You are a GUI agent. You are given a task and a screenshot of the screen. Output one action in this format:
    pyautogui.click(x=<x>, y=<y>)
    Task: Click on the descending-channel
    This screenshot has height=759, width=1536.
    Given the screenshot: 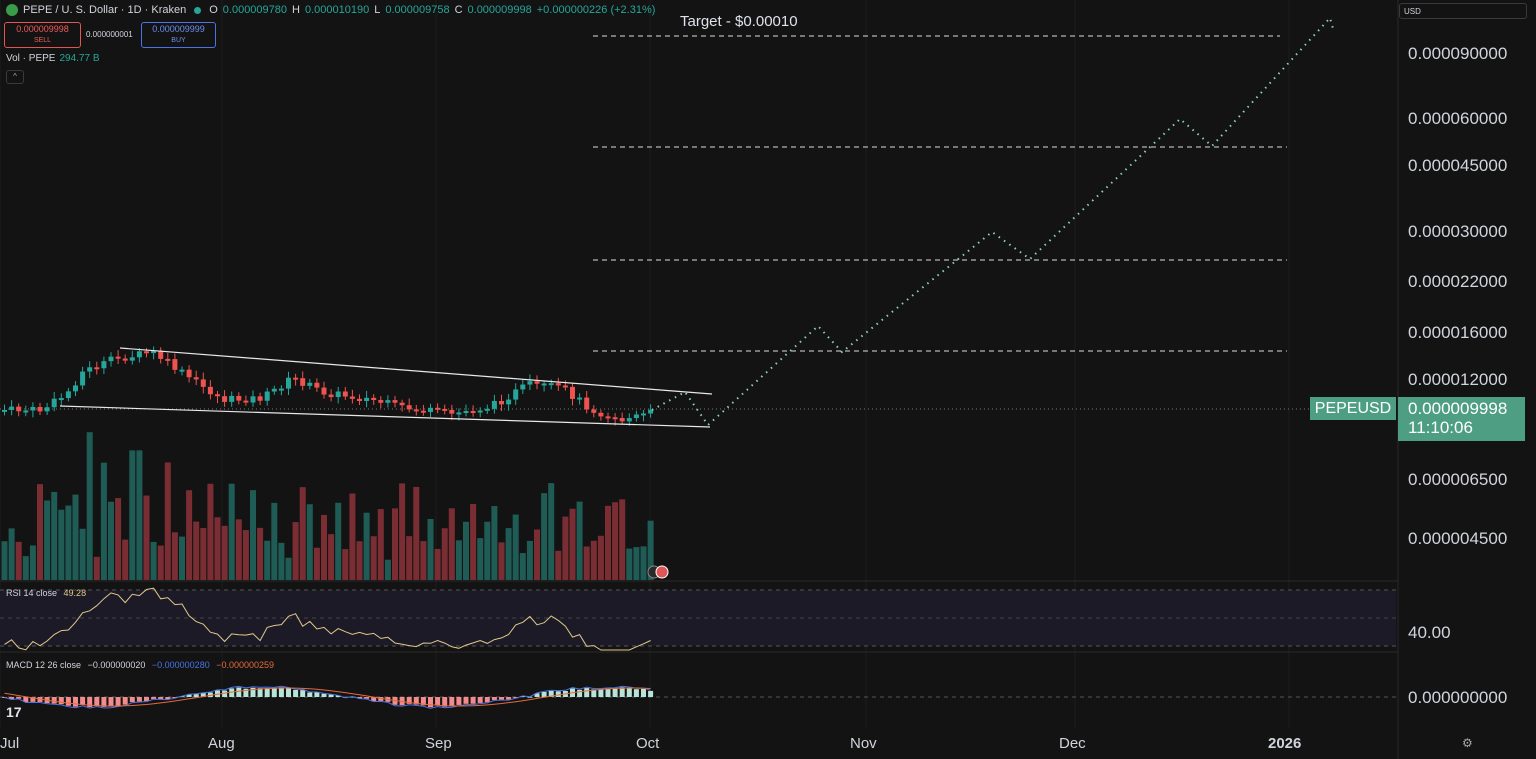 What is the action you would take?
    pyautogui.click(x=386, y=387)
    